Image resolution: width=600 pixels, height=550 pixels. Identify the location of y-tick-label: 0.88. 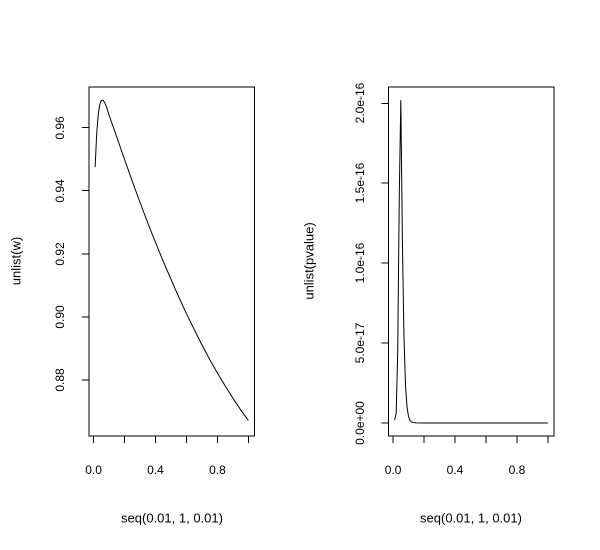
(60, 380).